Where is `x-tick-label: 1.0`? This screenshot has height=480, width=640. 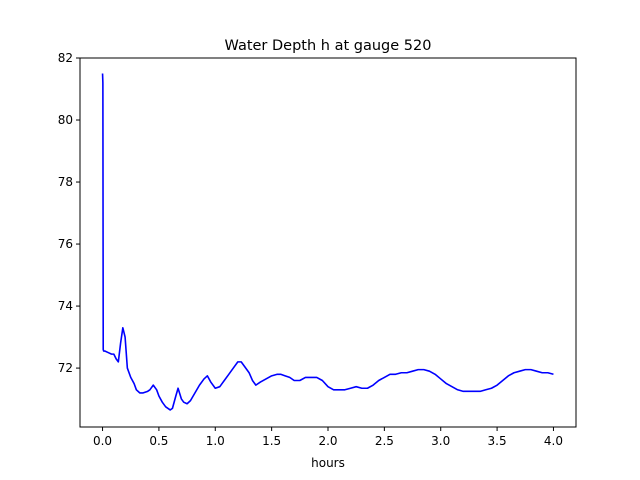
x-tick-label: 1.0 is located at coordinates (215, 441).